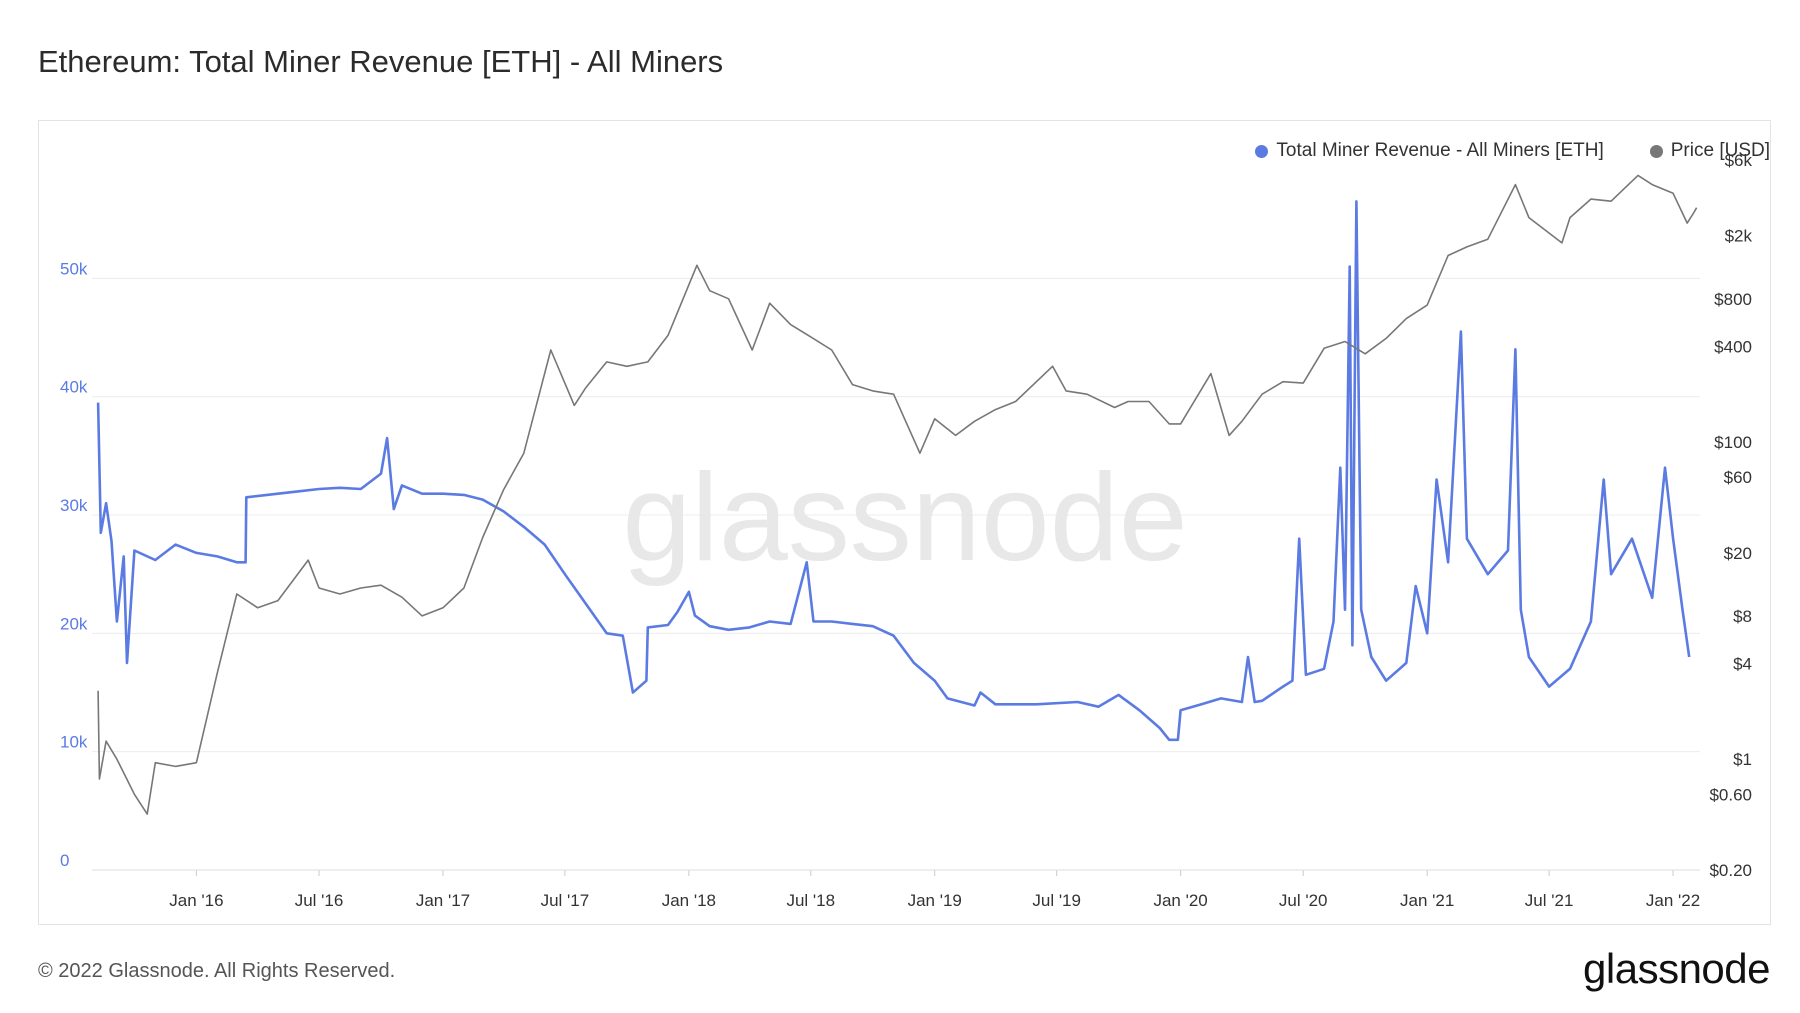  I want to click on y-left-tick-label: 10k, so click(74, 742).